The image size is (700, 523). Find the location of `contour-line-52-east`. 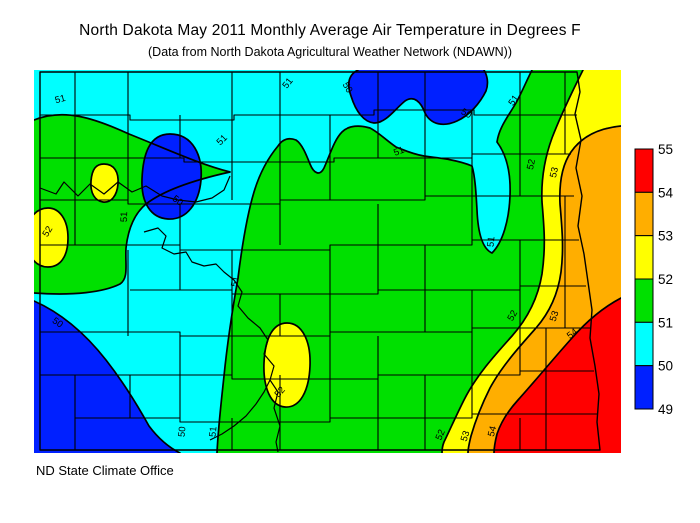

contour-line-52-east is located at coordinates (512, 261).